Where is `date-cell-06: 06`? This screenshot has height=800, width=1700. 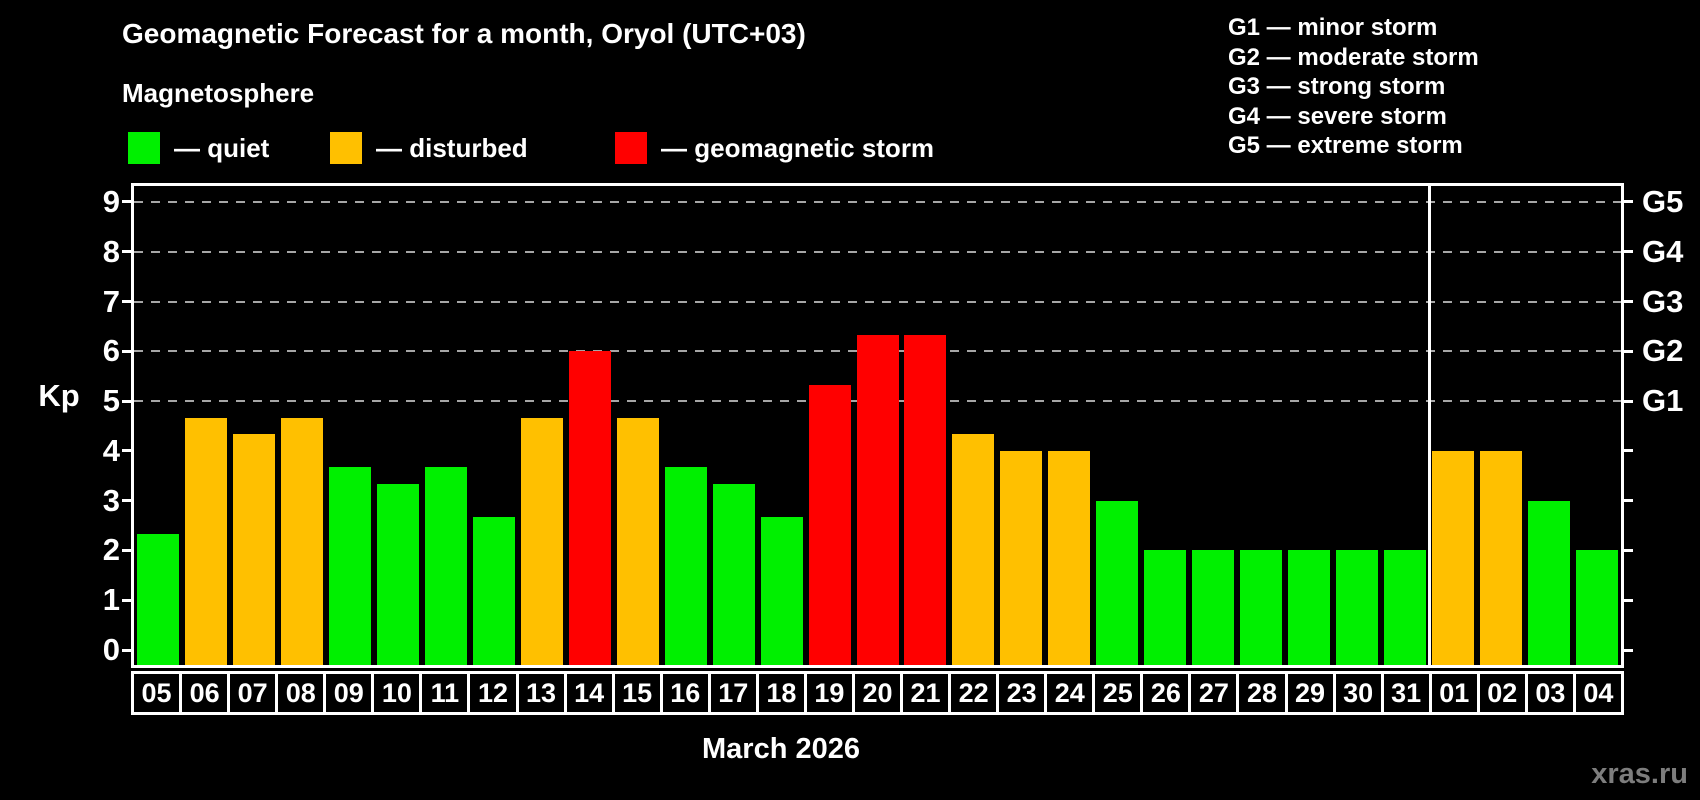
date-cell-06: 06 is located at coordinates (205, 693).